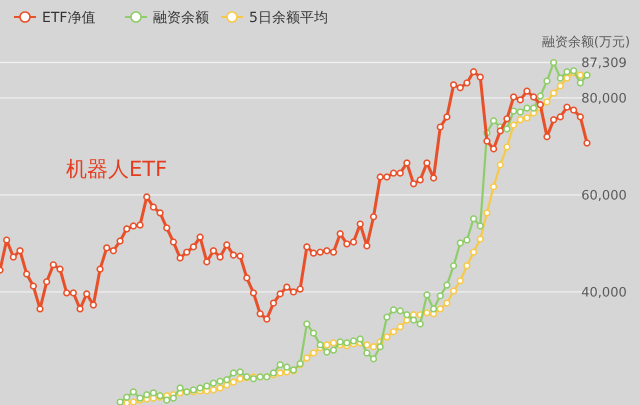 This screenshot has width=640, height=405. I want to click on legend-label: 融资余额, so click(181, 18).